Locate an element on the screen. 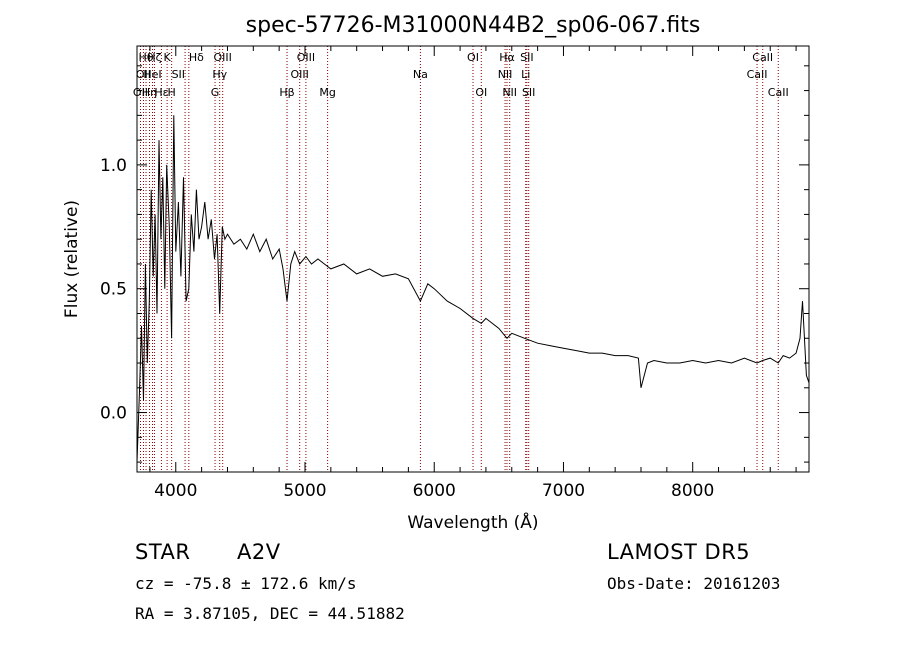  y-tick-label: 0.0 is located at coordinates (113, 414).